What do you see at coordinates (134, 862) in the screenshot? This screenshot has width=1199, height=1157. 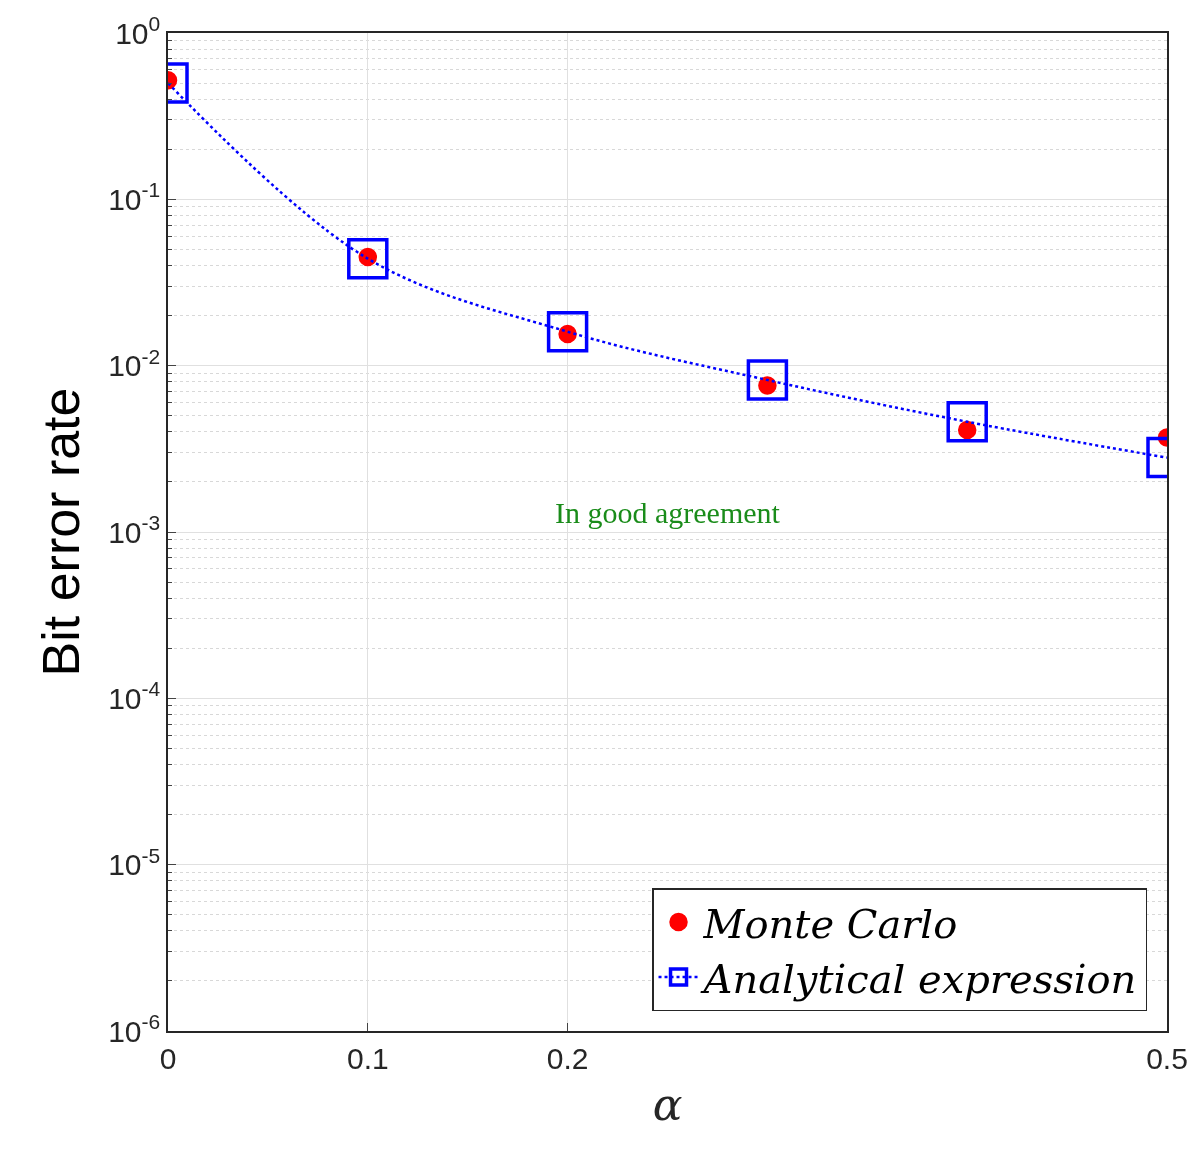 I see `y-tick-label: 10$^{-5}$` at bounding box center [134, 862].